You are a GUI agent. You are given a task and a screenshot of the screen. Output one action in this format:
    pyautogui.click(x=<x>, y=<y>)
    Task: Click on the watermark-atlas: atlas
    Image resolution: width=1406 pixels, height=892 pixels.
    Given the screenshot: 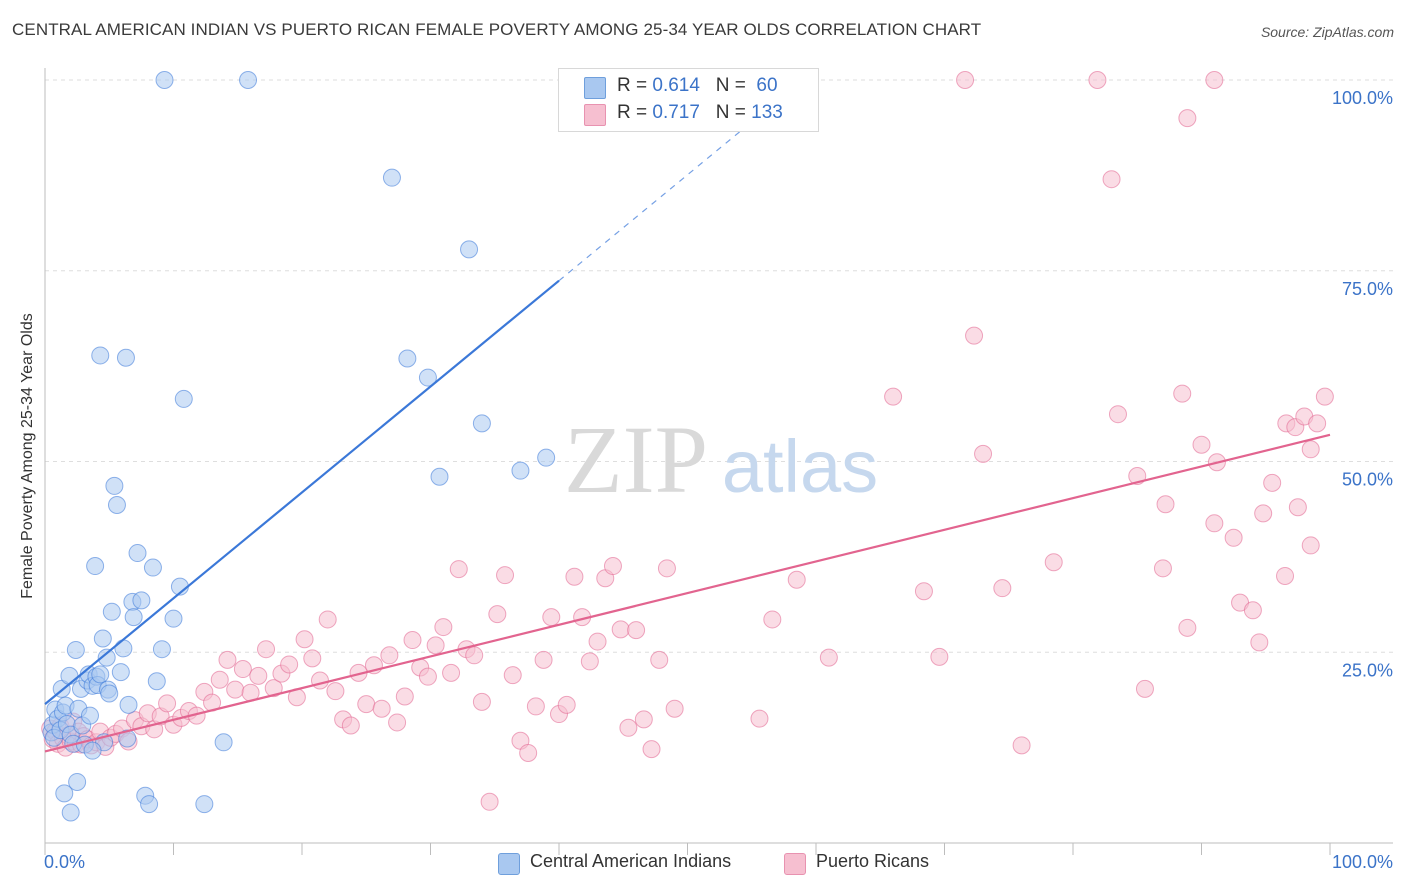 What is the action you would take?
    pyautogui.click(x=800, y=466)
    